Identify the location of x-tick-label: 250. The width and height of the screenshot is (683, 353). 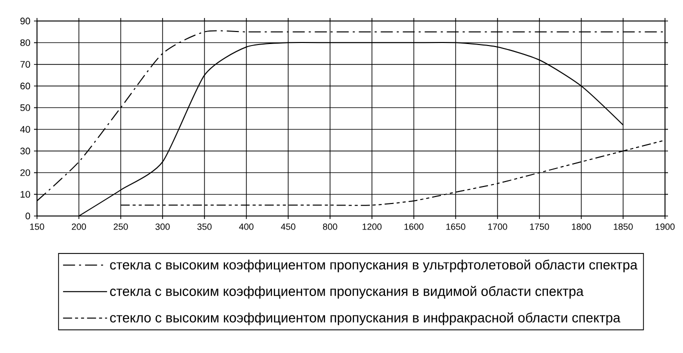
(121, 227).